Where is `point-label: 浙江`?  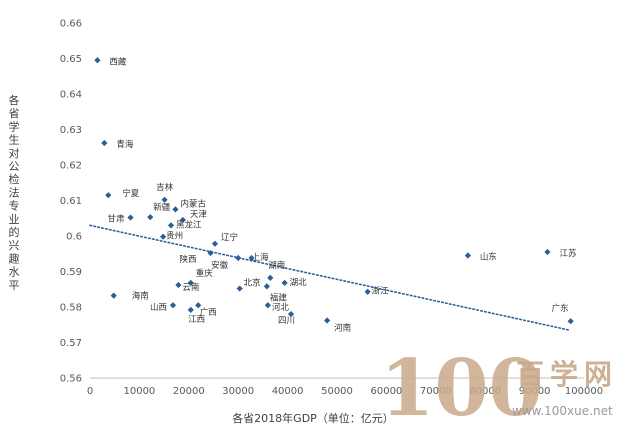 point-label: 浙江 is located at coordinates (381, 291).